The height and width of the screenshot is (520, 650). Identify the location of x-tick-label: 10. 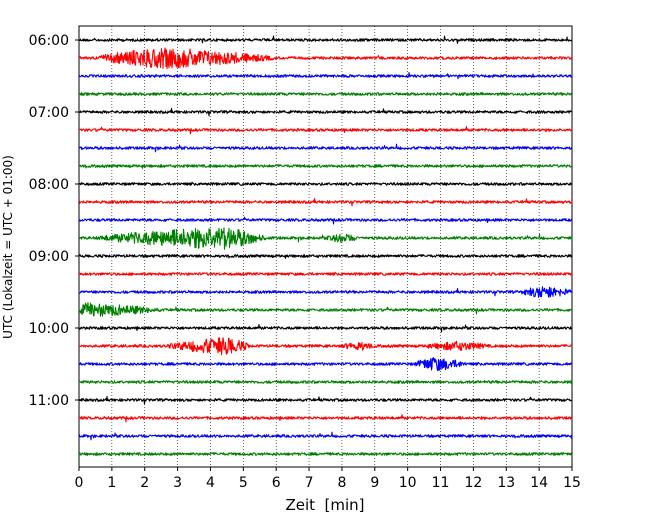
(408, 483).